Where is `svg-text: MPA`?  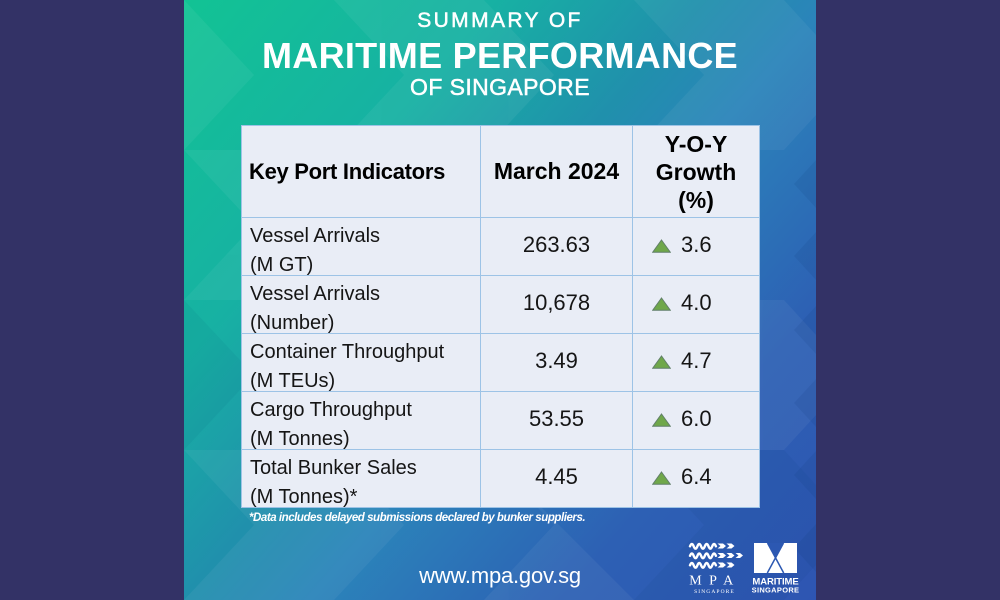
svg-text: MPA is located at coordinates (715, 581).